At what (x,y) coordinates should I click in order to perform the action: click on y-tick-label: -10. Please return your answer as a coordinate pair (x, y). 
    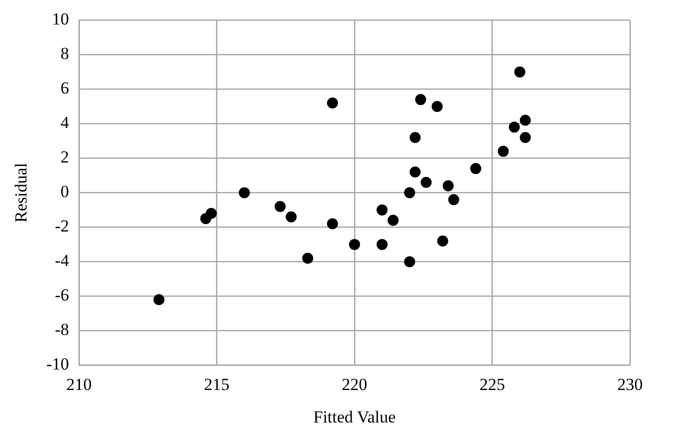
    Looking at the image, I should click on (58, 364).